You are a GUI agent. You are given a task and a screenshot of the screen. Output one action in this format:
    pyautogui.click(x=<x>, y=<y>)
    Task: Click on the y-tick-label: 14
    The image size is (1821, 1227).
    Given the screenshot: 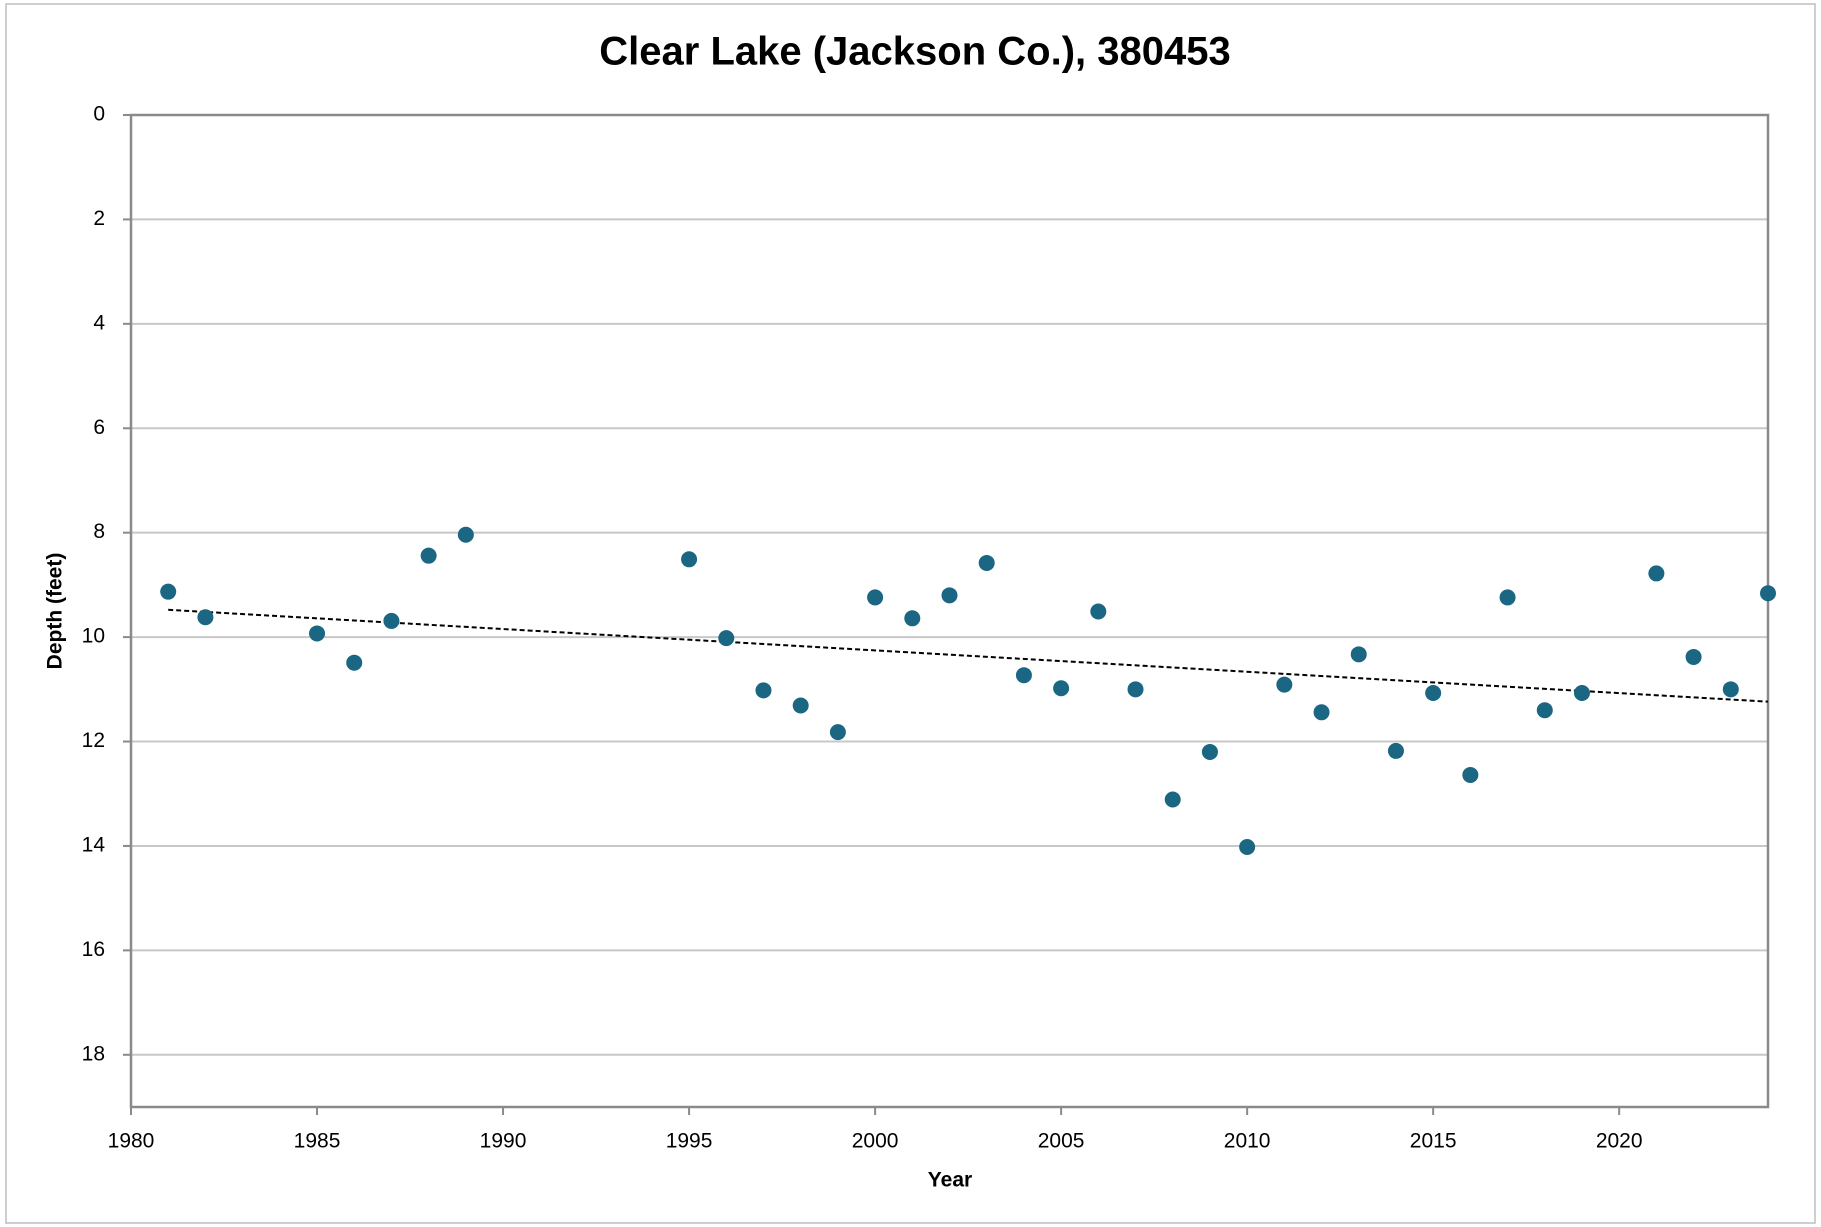 What is the action you would take?
    pyautogui.click(x=94, y=844)
    